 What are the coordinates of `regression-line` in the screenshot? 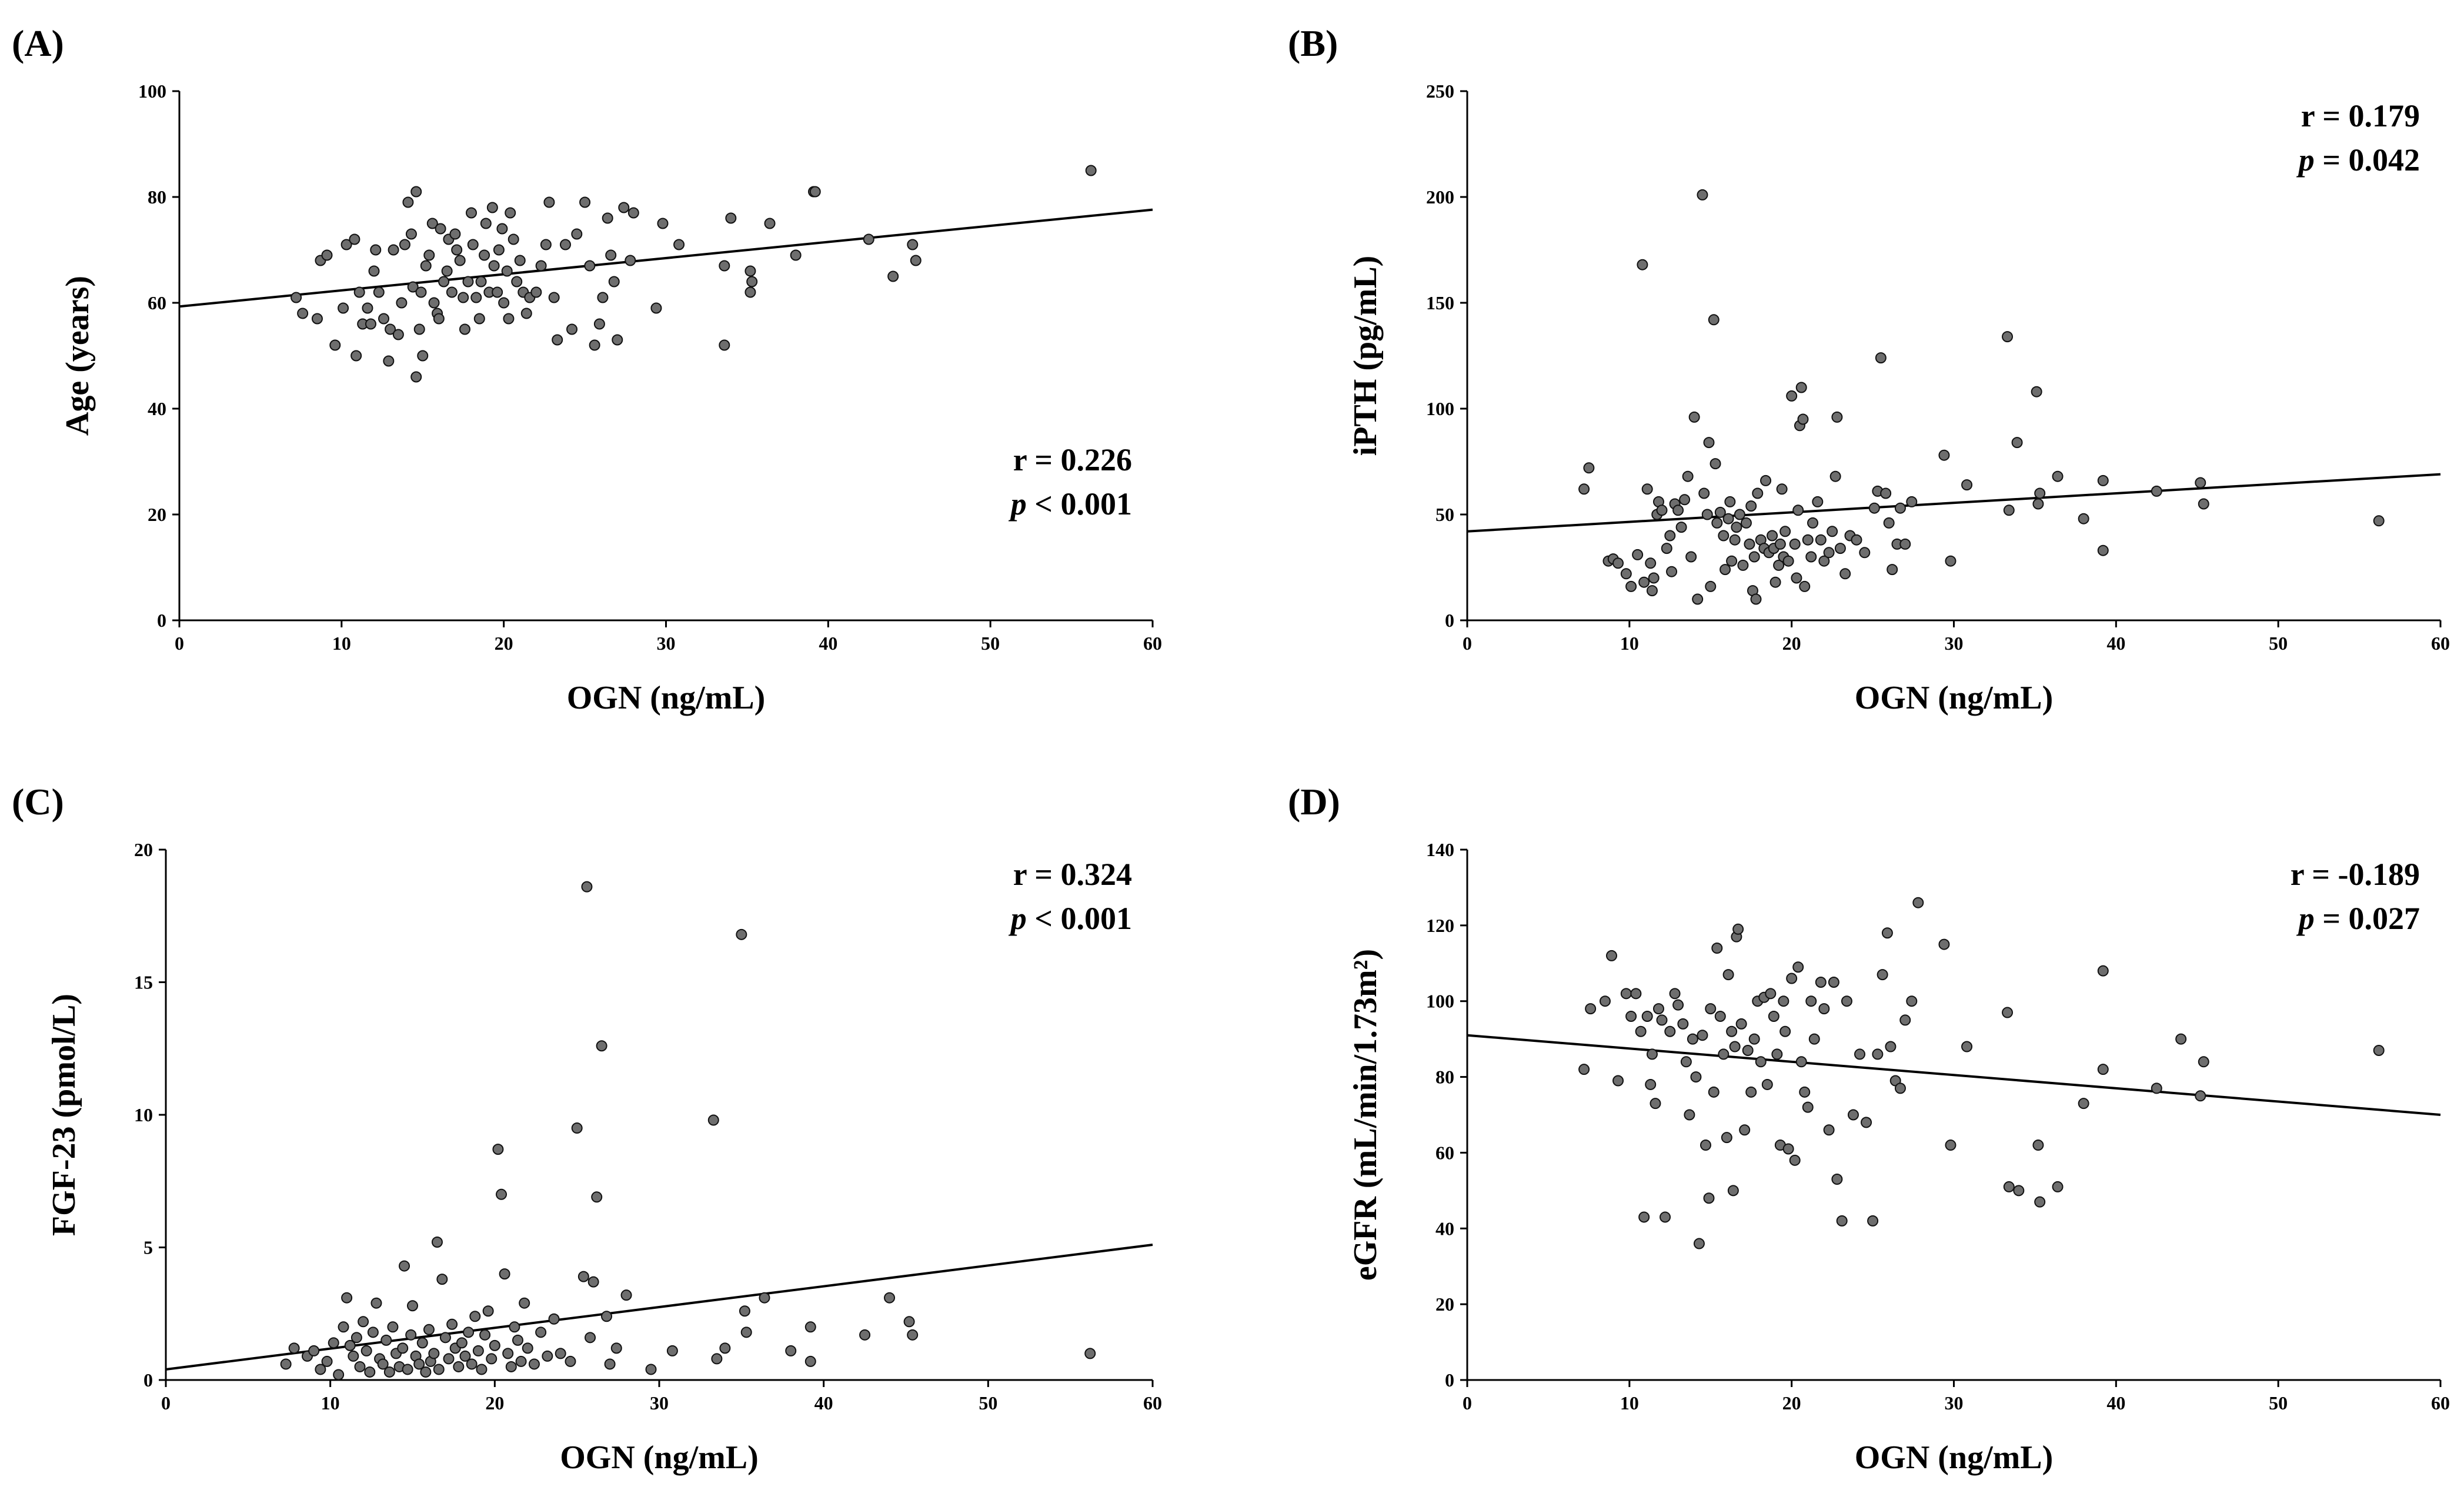 It's located at (1954, 1075).